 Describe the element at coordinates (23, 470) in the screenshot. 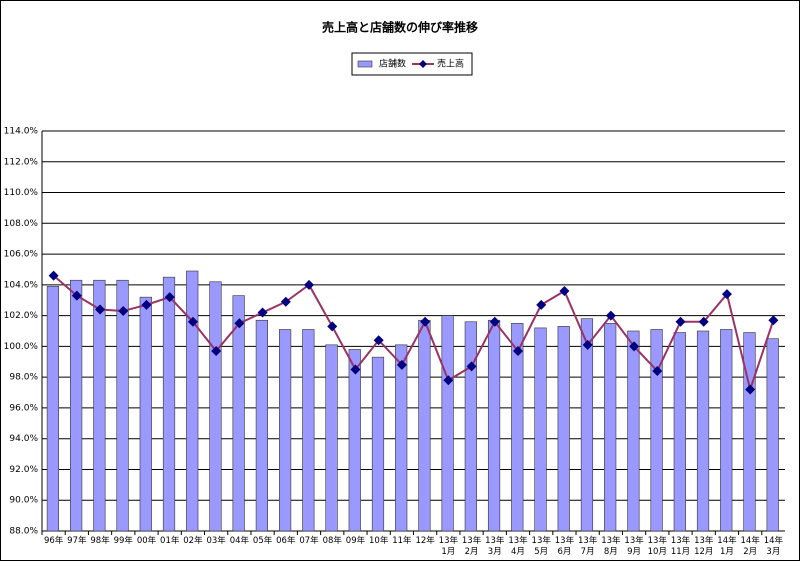

I see `y-tick-label: 92.0%` at that location.